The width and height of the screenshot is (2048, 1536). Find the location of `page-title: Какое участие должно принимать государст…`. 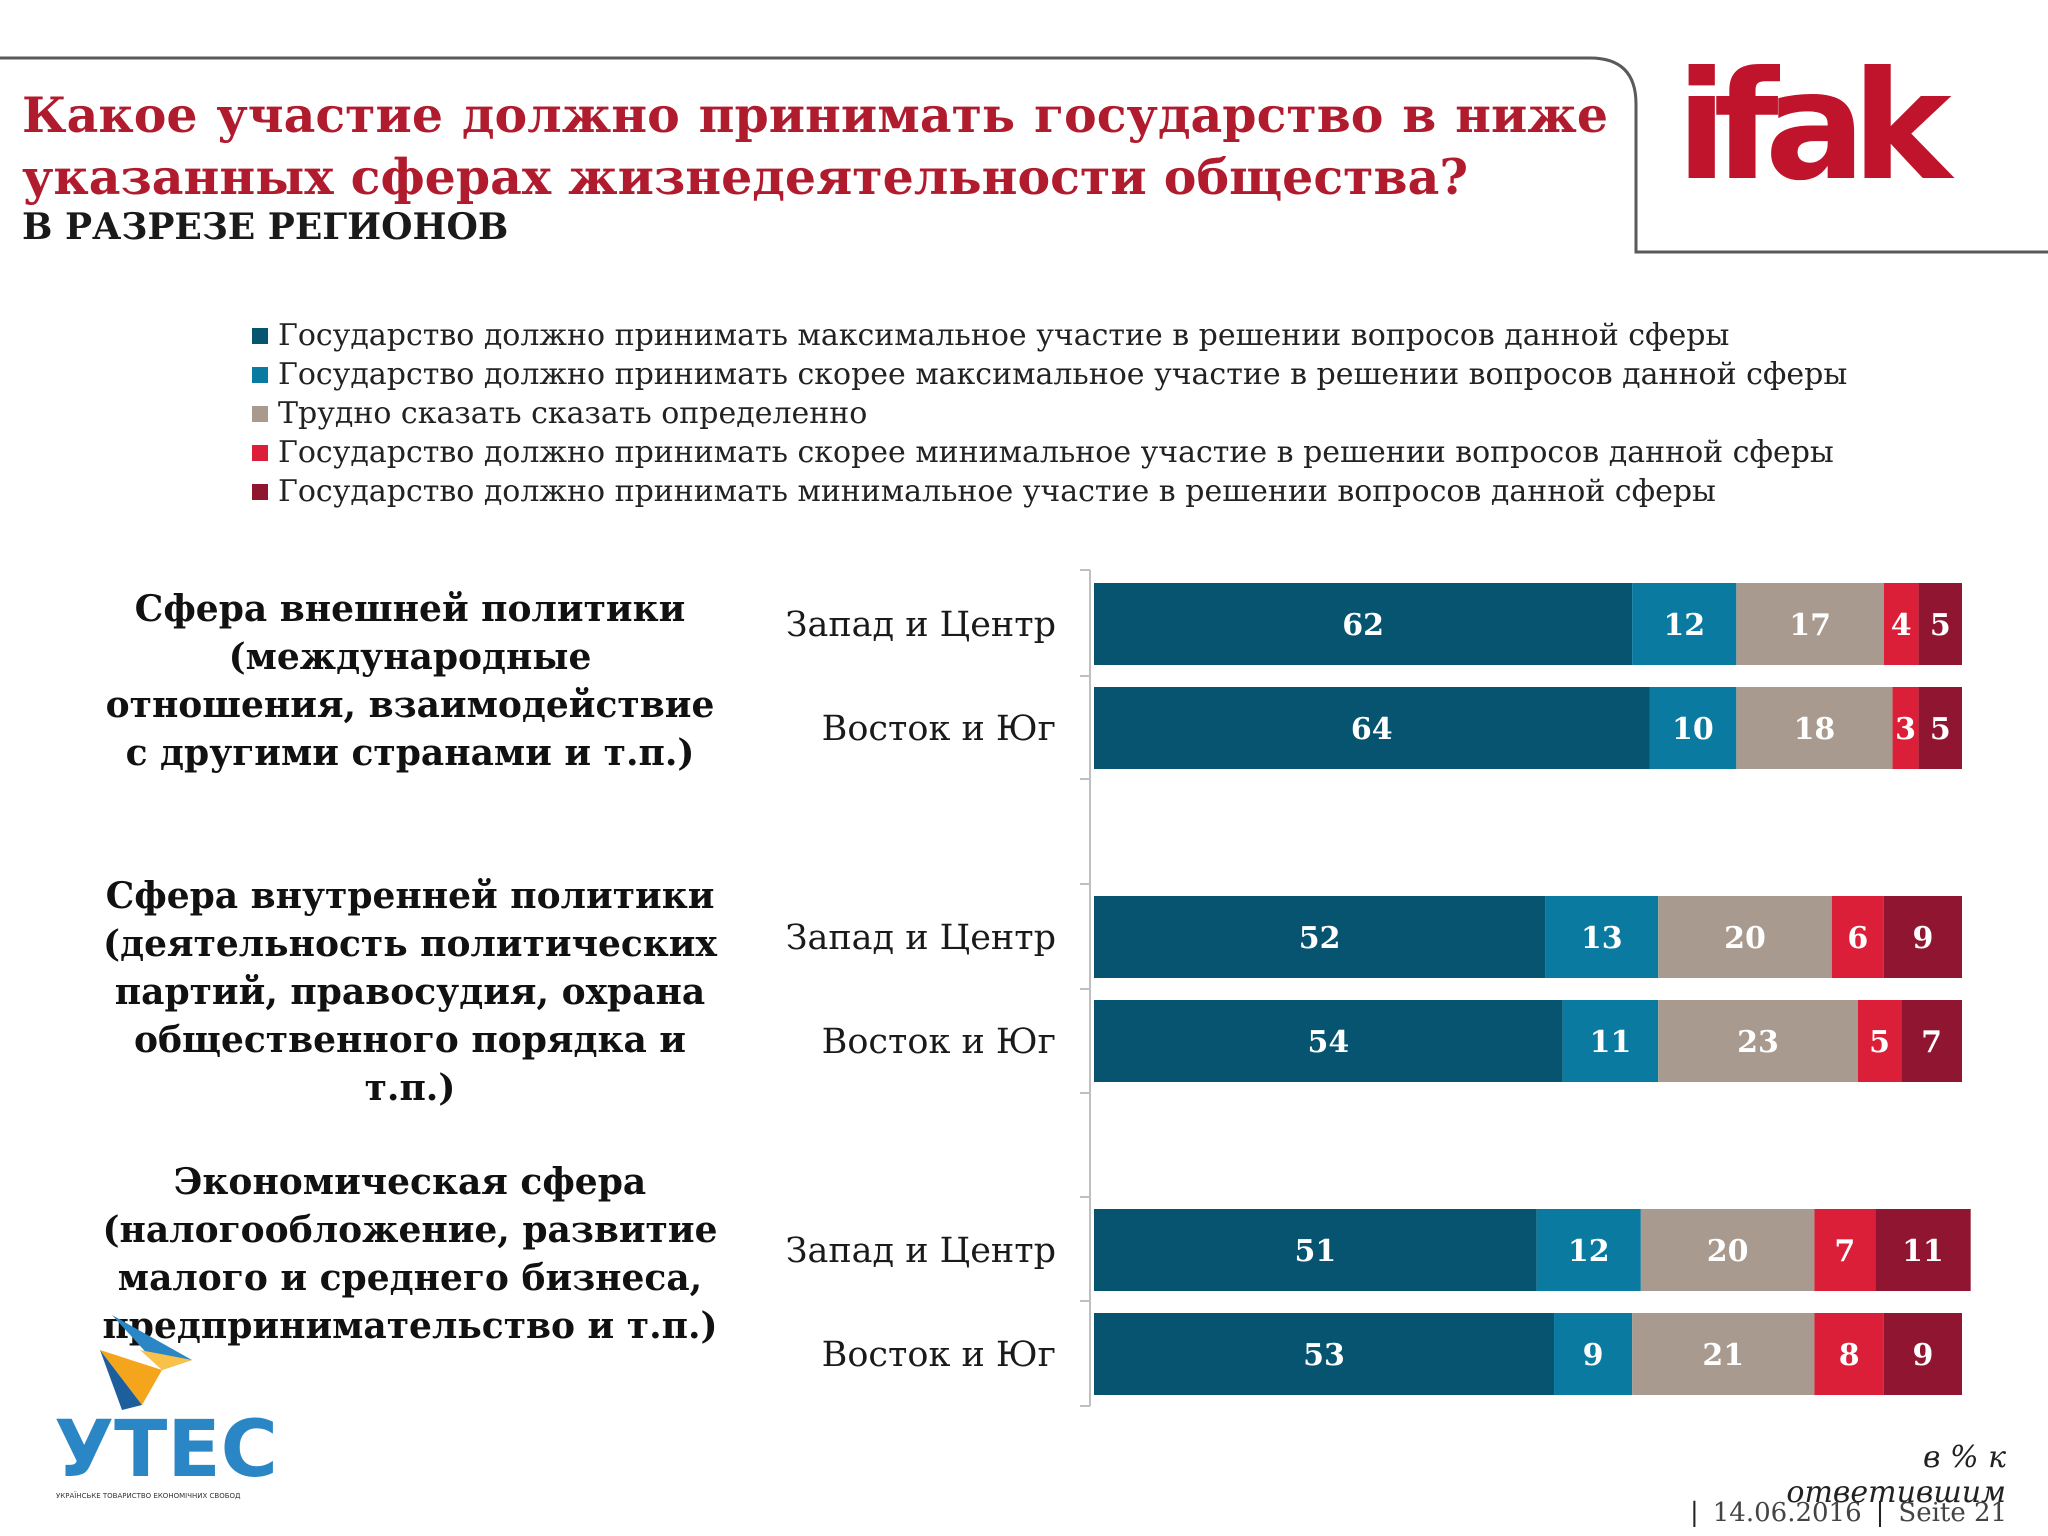

page-title: Какое участие должно принимать государст… is located at coordinates (815, 146).